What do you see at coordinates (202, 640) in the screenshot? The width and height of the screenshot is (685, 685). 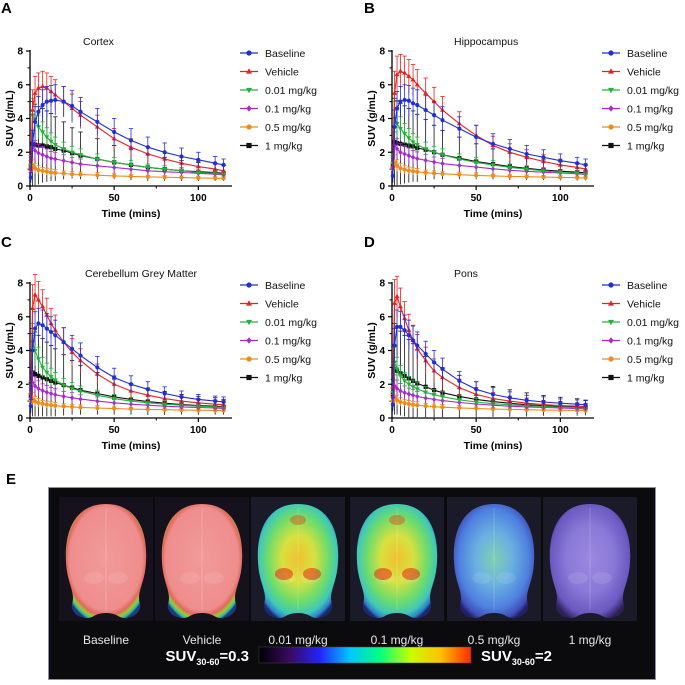 I see `pet-image-label: Vehicle` at bounding box center [202, 640].